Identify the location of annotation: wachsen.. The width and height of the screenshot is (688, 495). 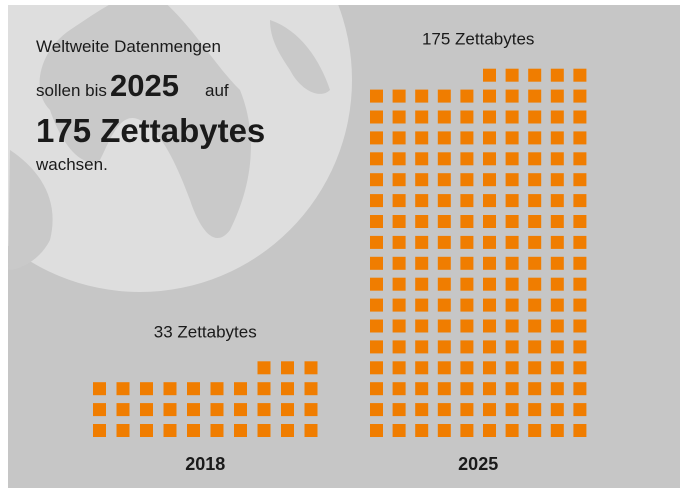
(71, 164).